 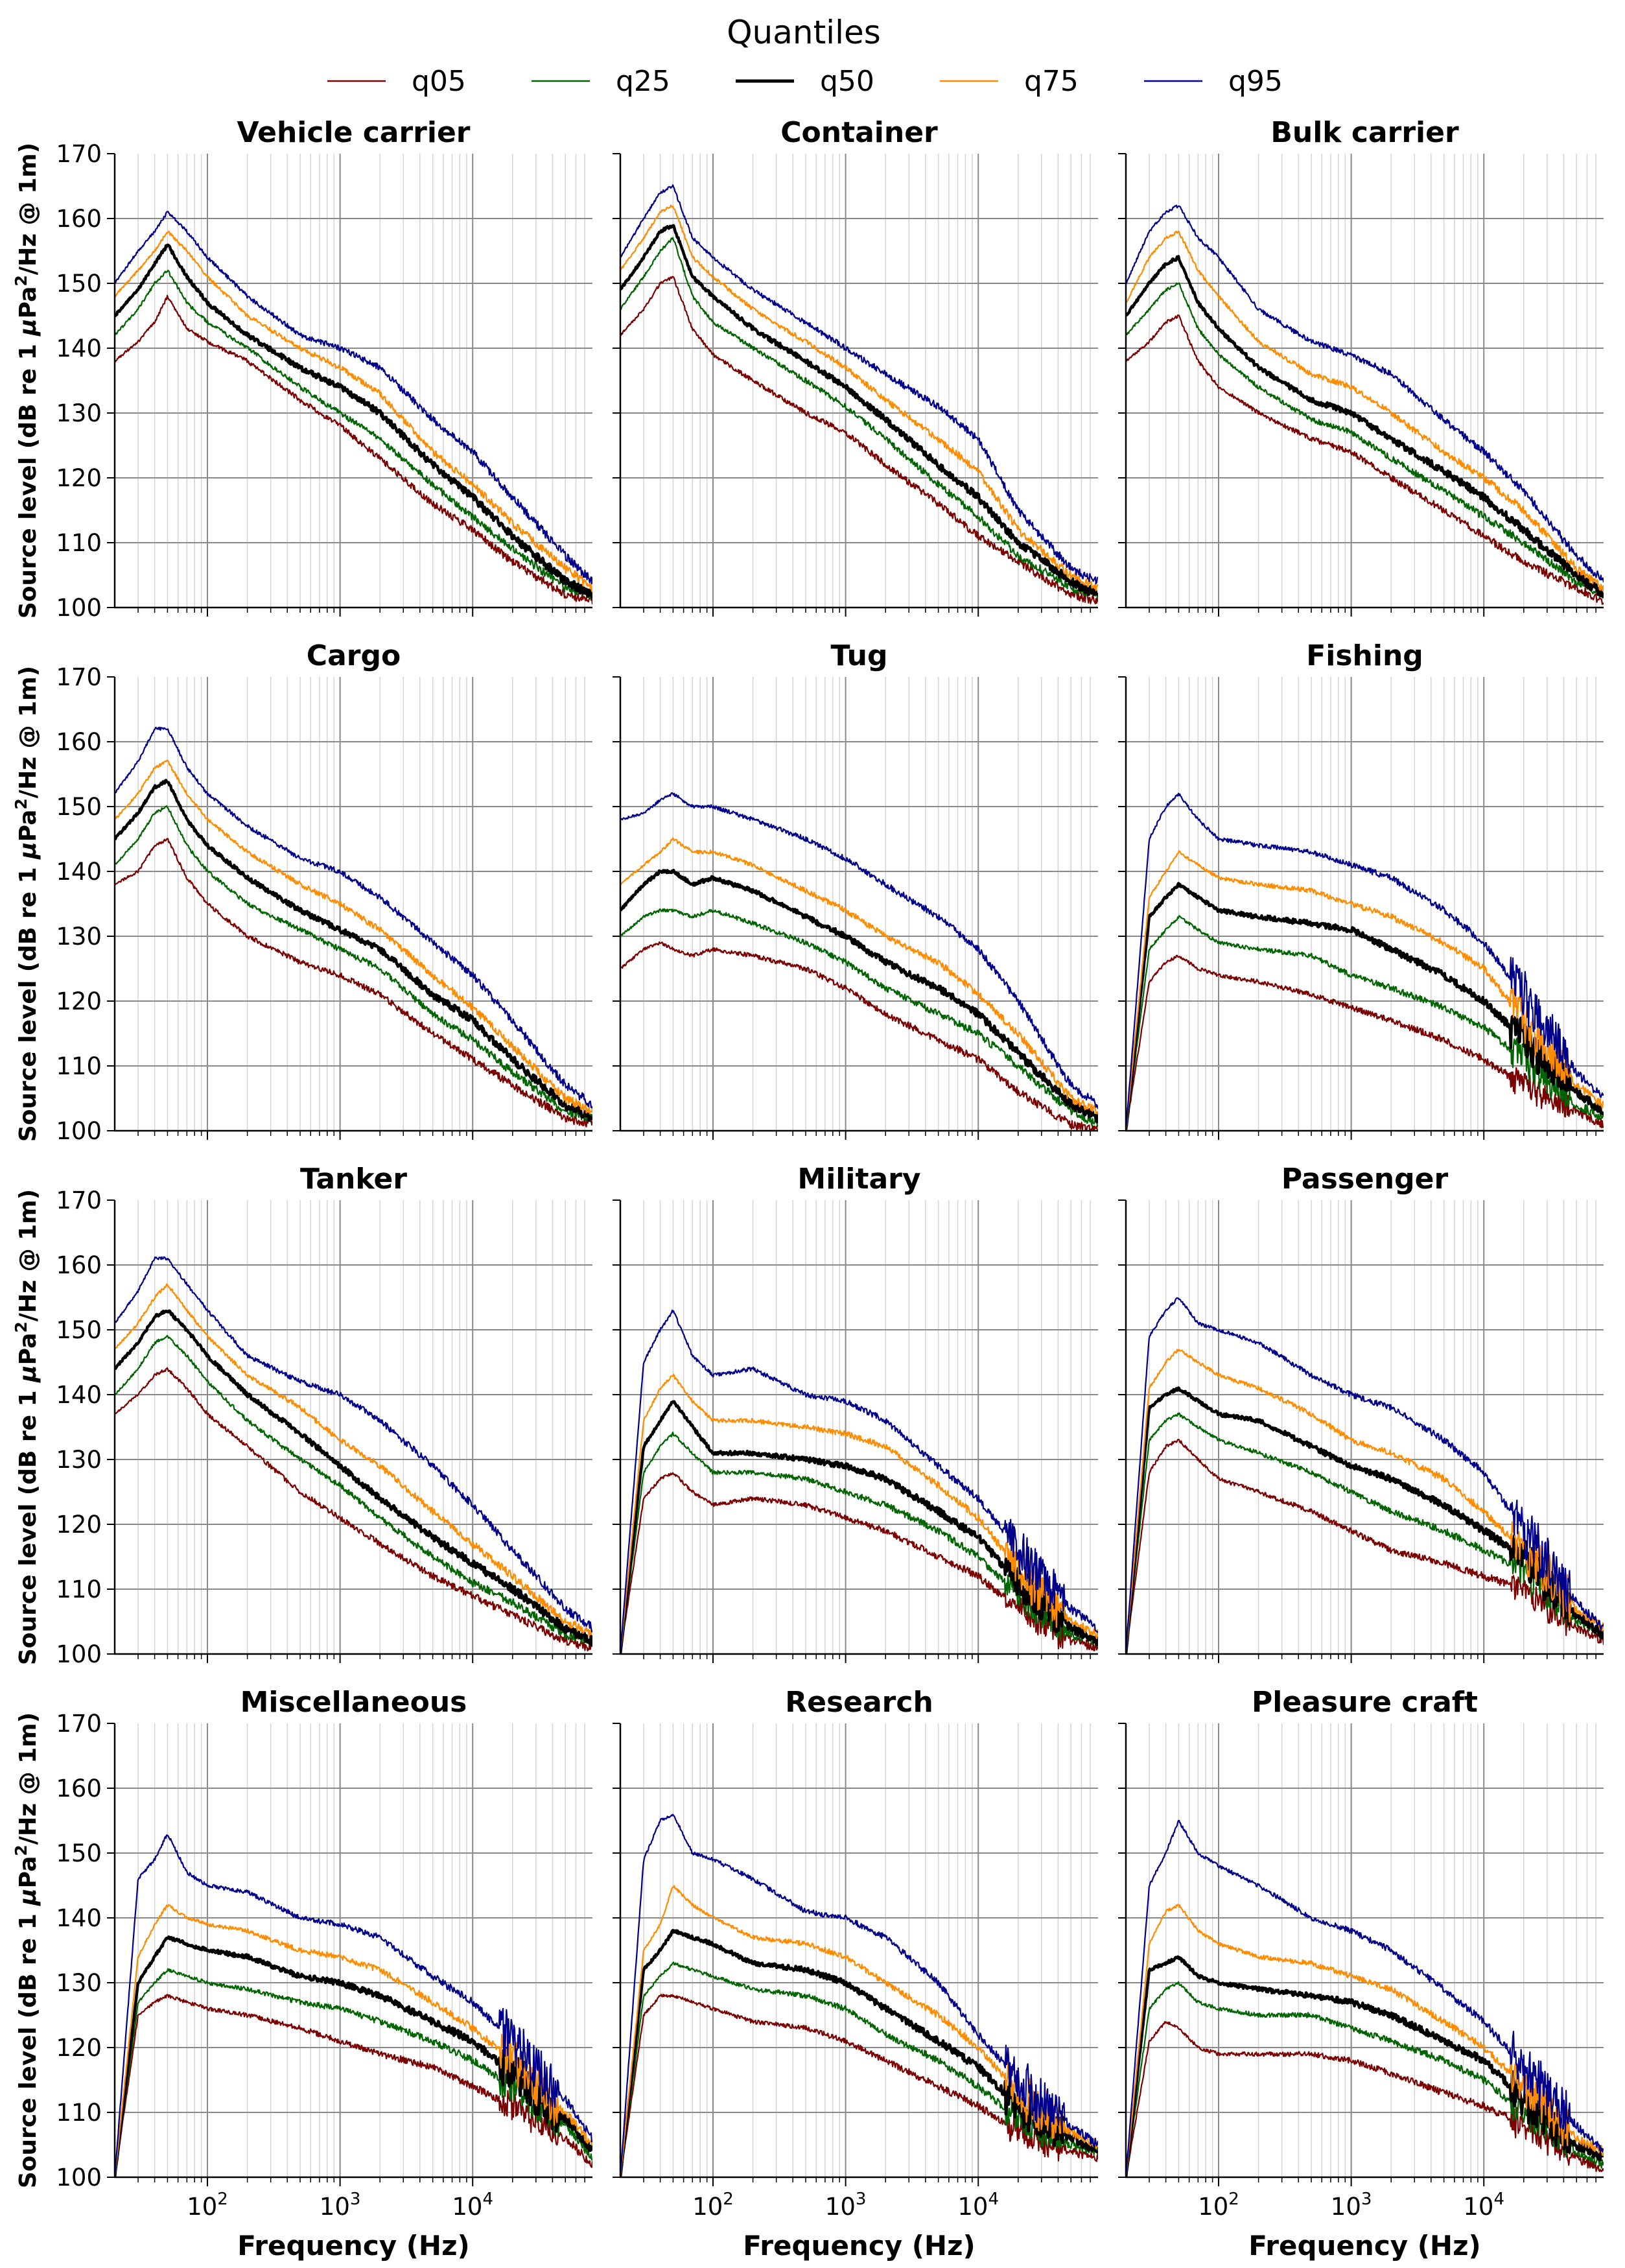 I want to click on series-cargo, so click(x=353, y=927).